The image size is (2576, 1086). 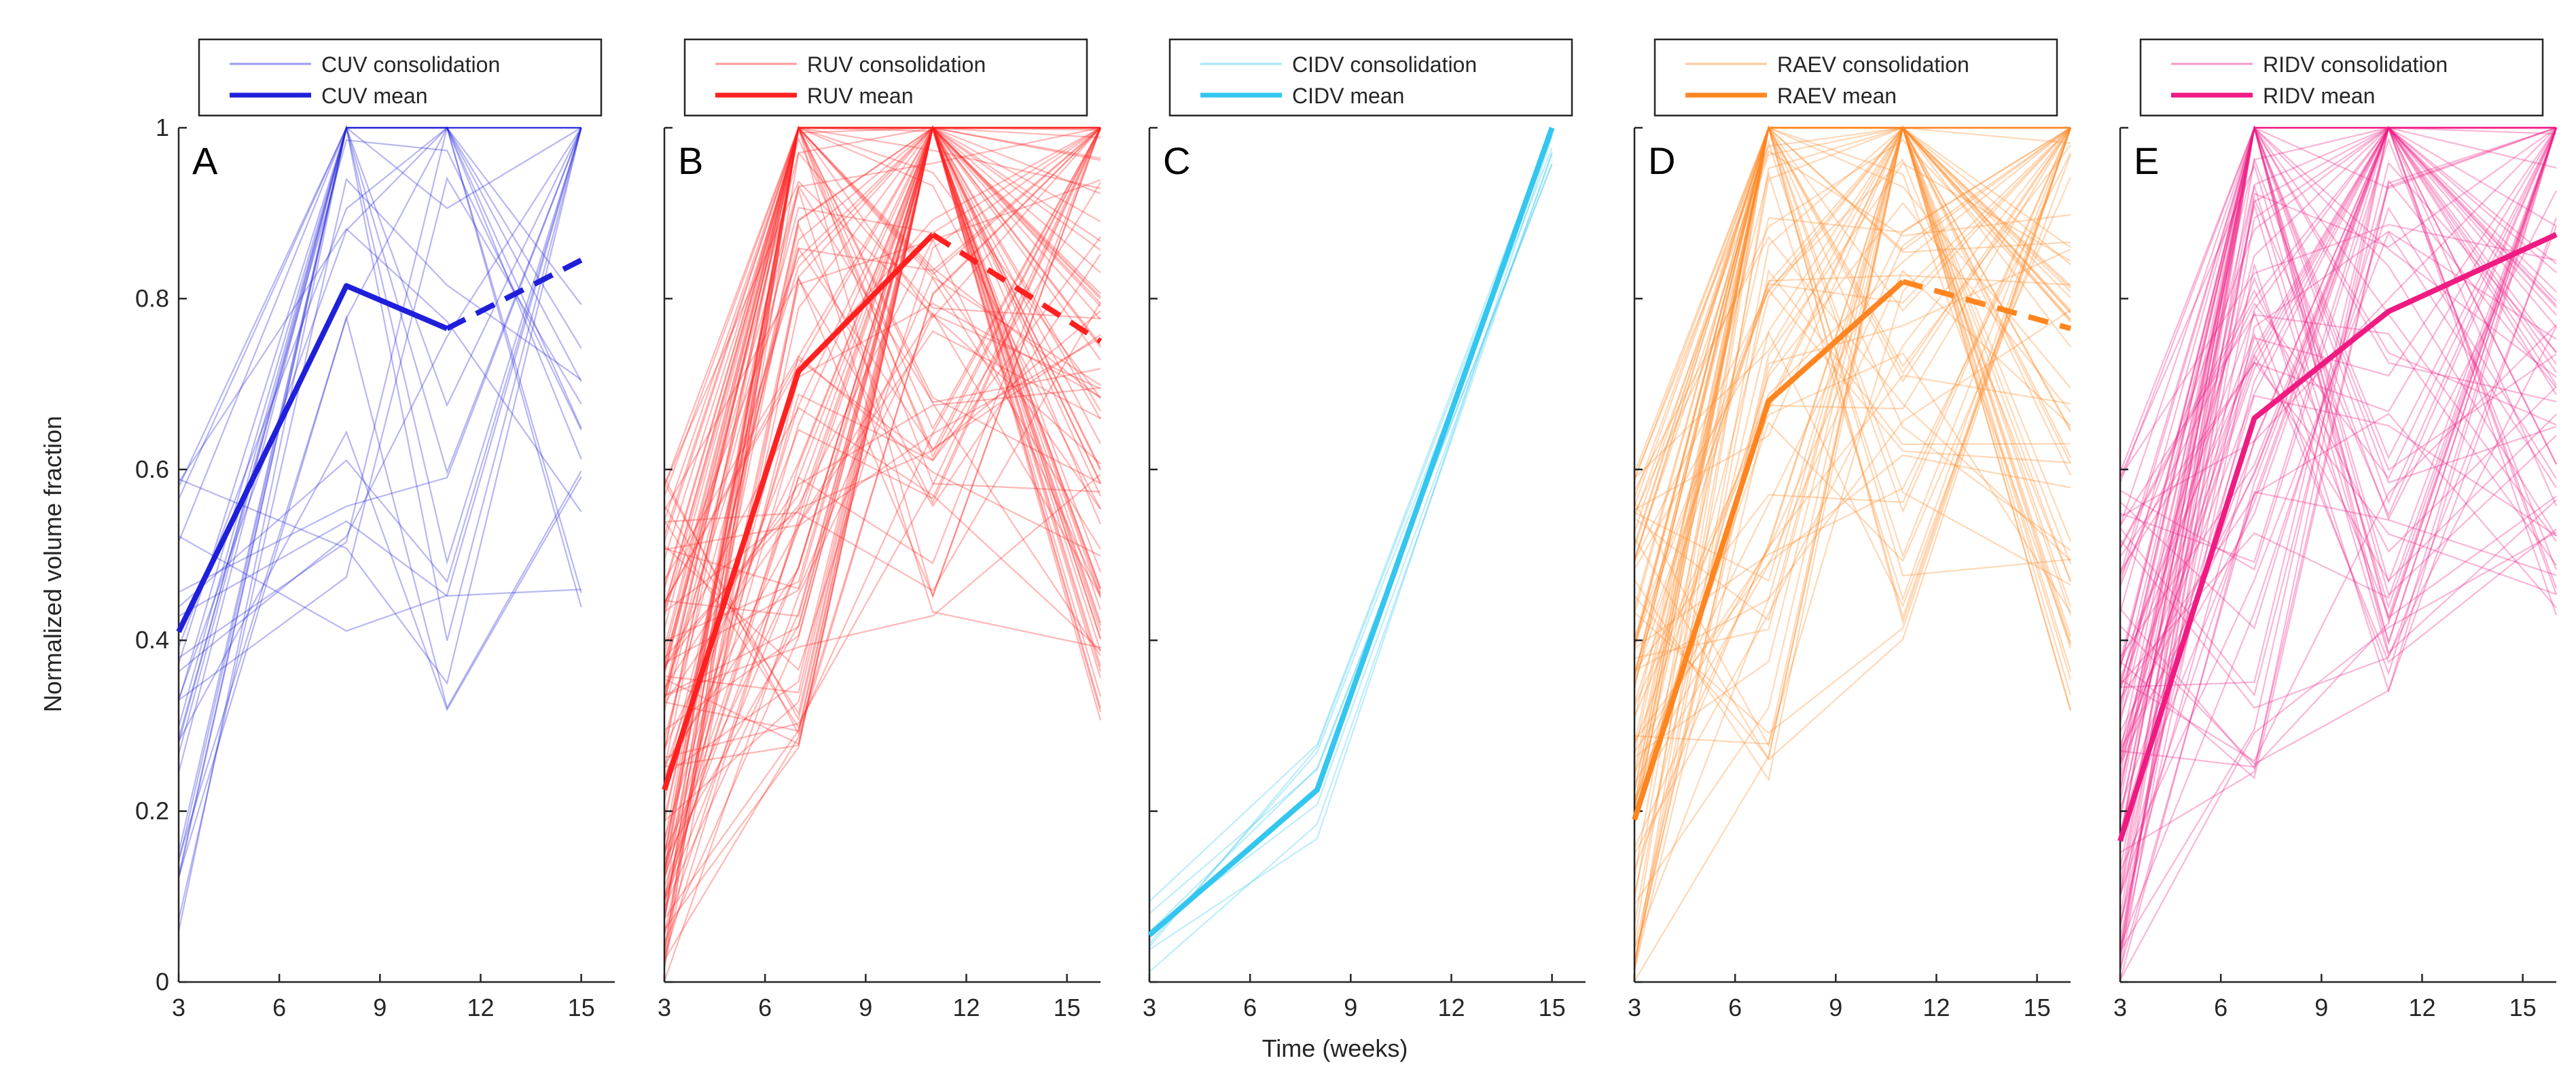 What do you see at coordinates (1250, 1007) in the screenshot?
I see `x-tick-label: 6` at bounding box center [1250, 1007].